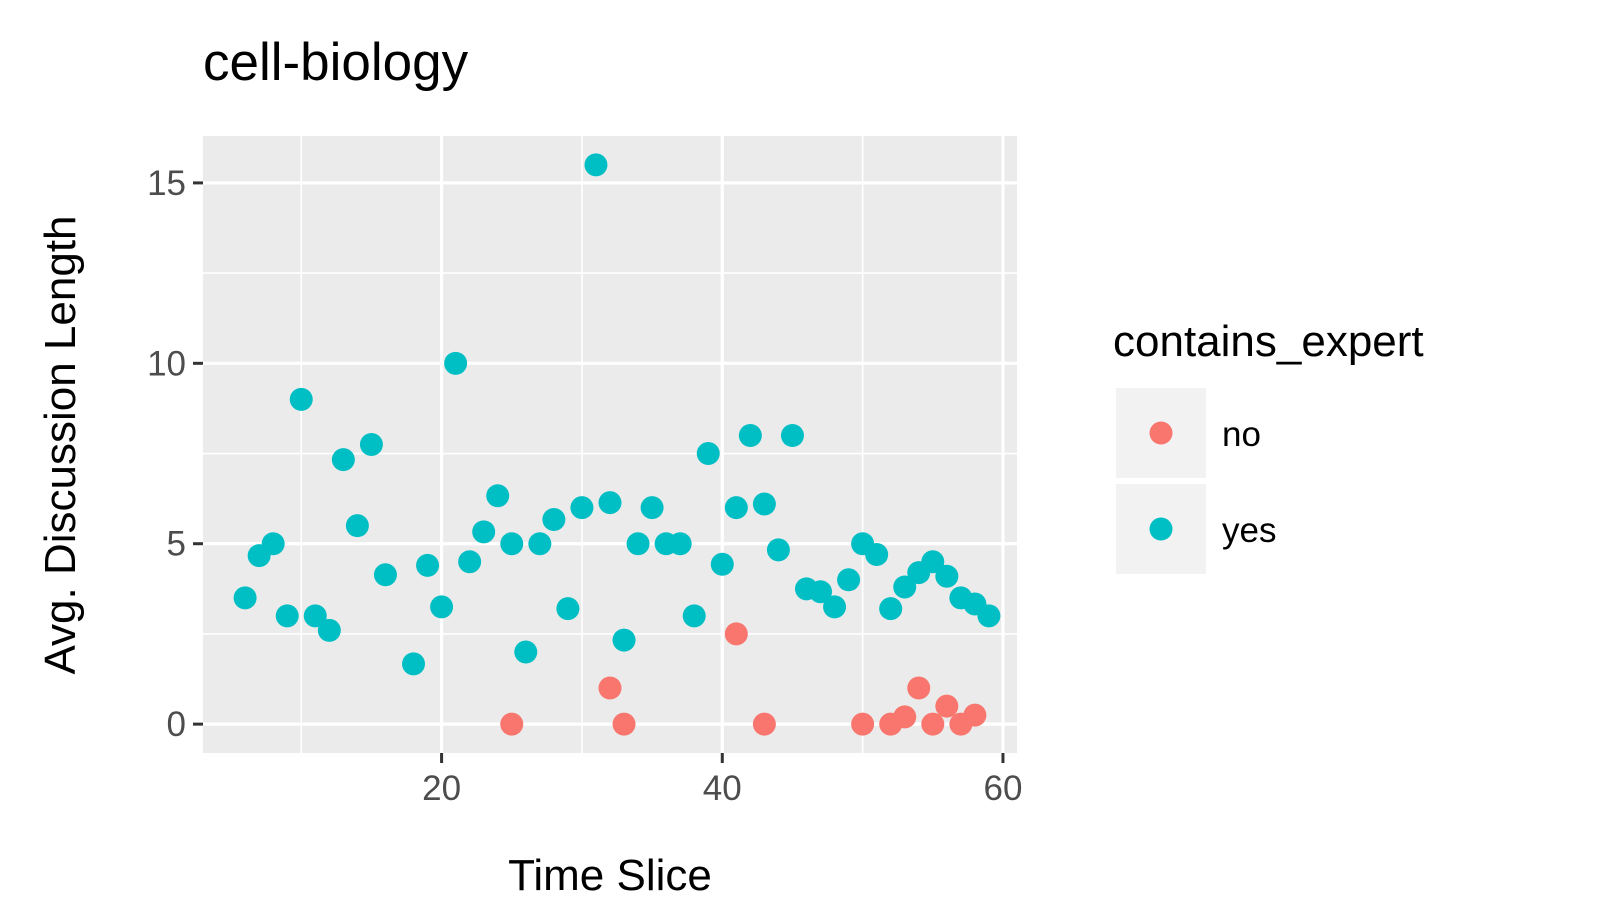  What do you see at coordinates (60, 444) in the screenshot?
I see `y-axis-title: Avg. Discussion Length` at bounding box center [60, 444].